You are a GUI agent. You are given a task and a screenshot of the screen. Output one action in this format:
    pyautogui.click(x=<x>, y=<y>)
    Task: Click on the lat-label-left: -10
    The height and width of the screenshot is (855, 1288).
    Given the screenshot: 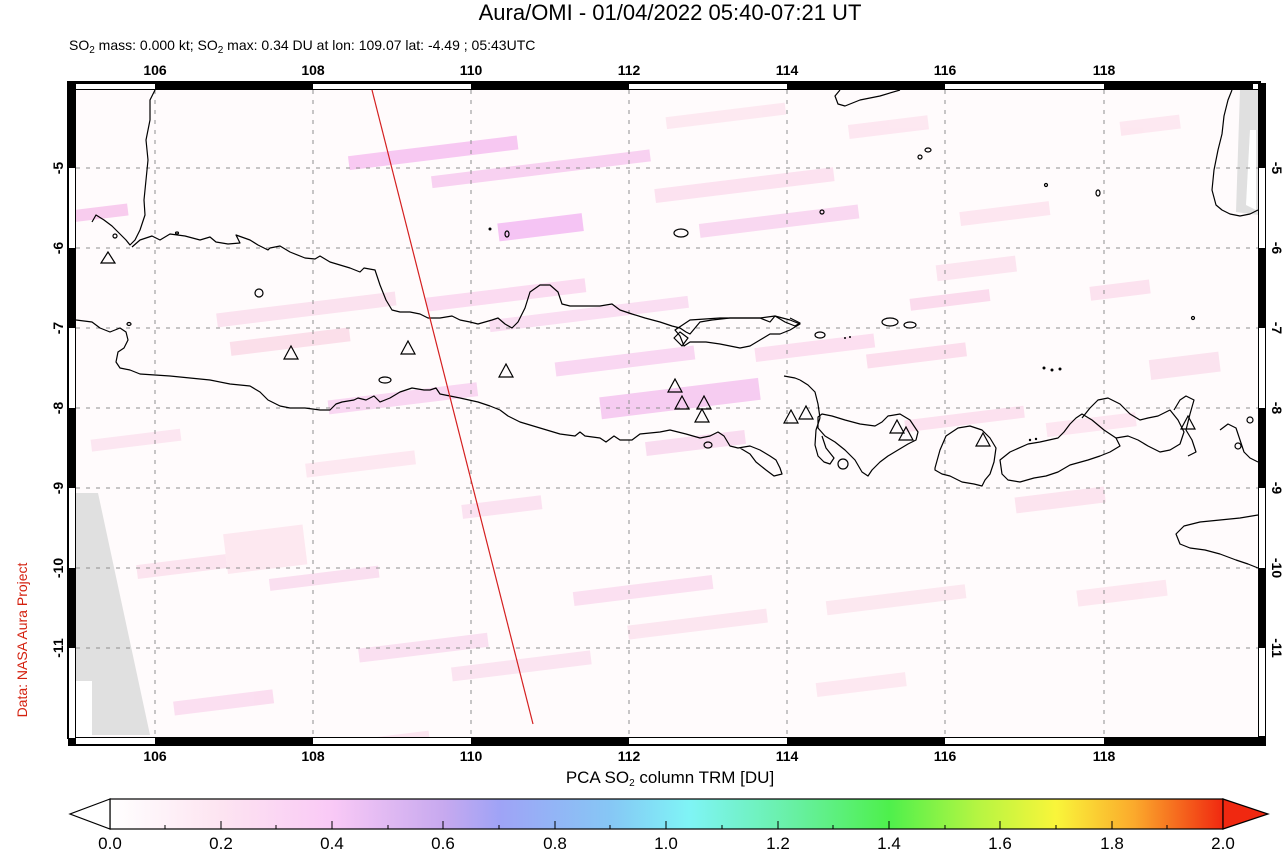 What is the action you would take?
    pyautogui.click(x=58, y=568)
    